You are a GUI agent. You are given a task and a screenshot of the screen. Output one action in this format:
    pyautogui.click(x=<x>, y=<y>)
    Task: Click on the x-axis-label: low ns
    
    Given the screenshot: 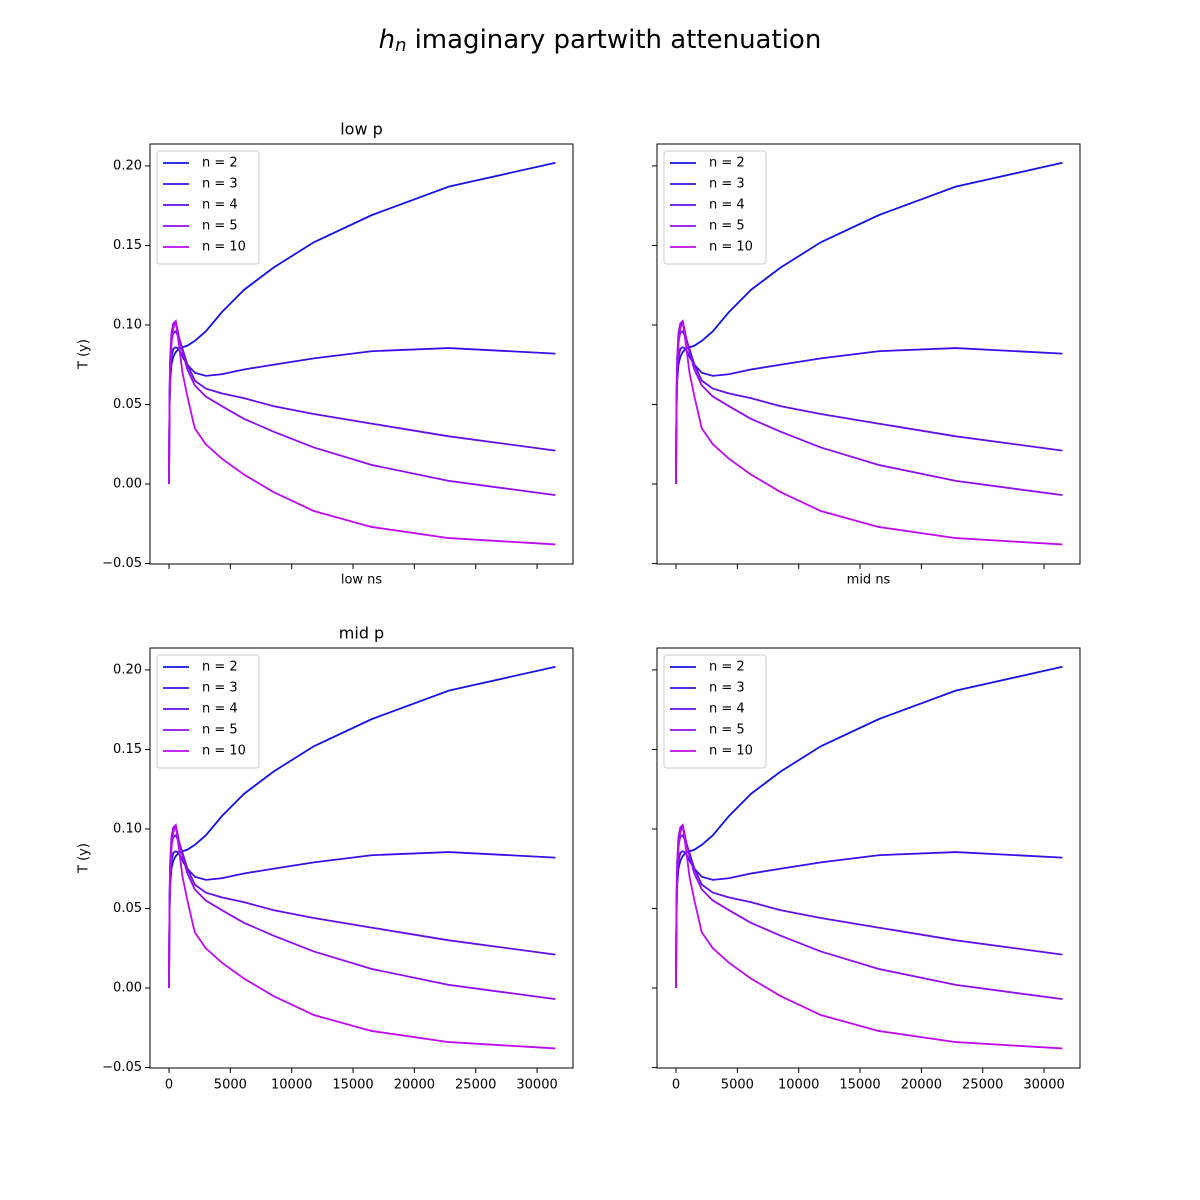 What is the action you would take?
    pyautogui.click(x=362, y=580)
    